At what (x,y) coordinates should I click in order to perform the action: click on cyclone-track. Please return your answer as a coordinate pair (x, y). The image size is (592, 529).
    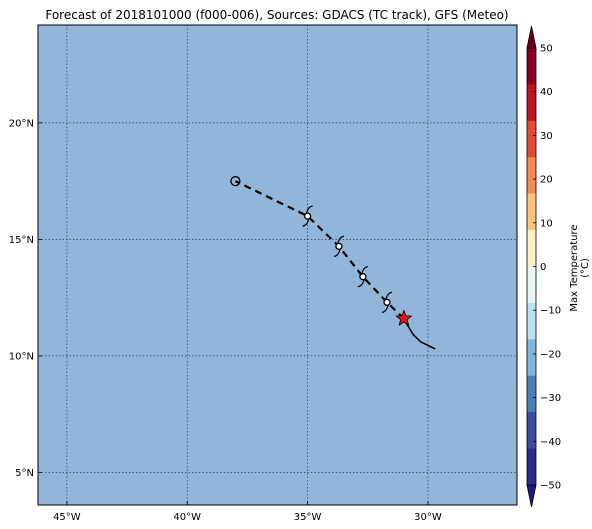
    Looking at the image, I should click on (333, 262).